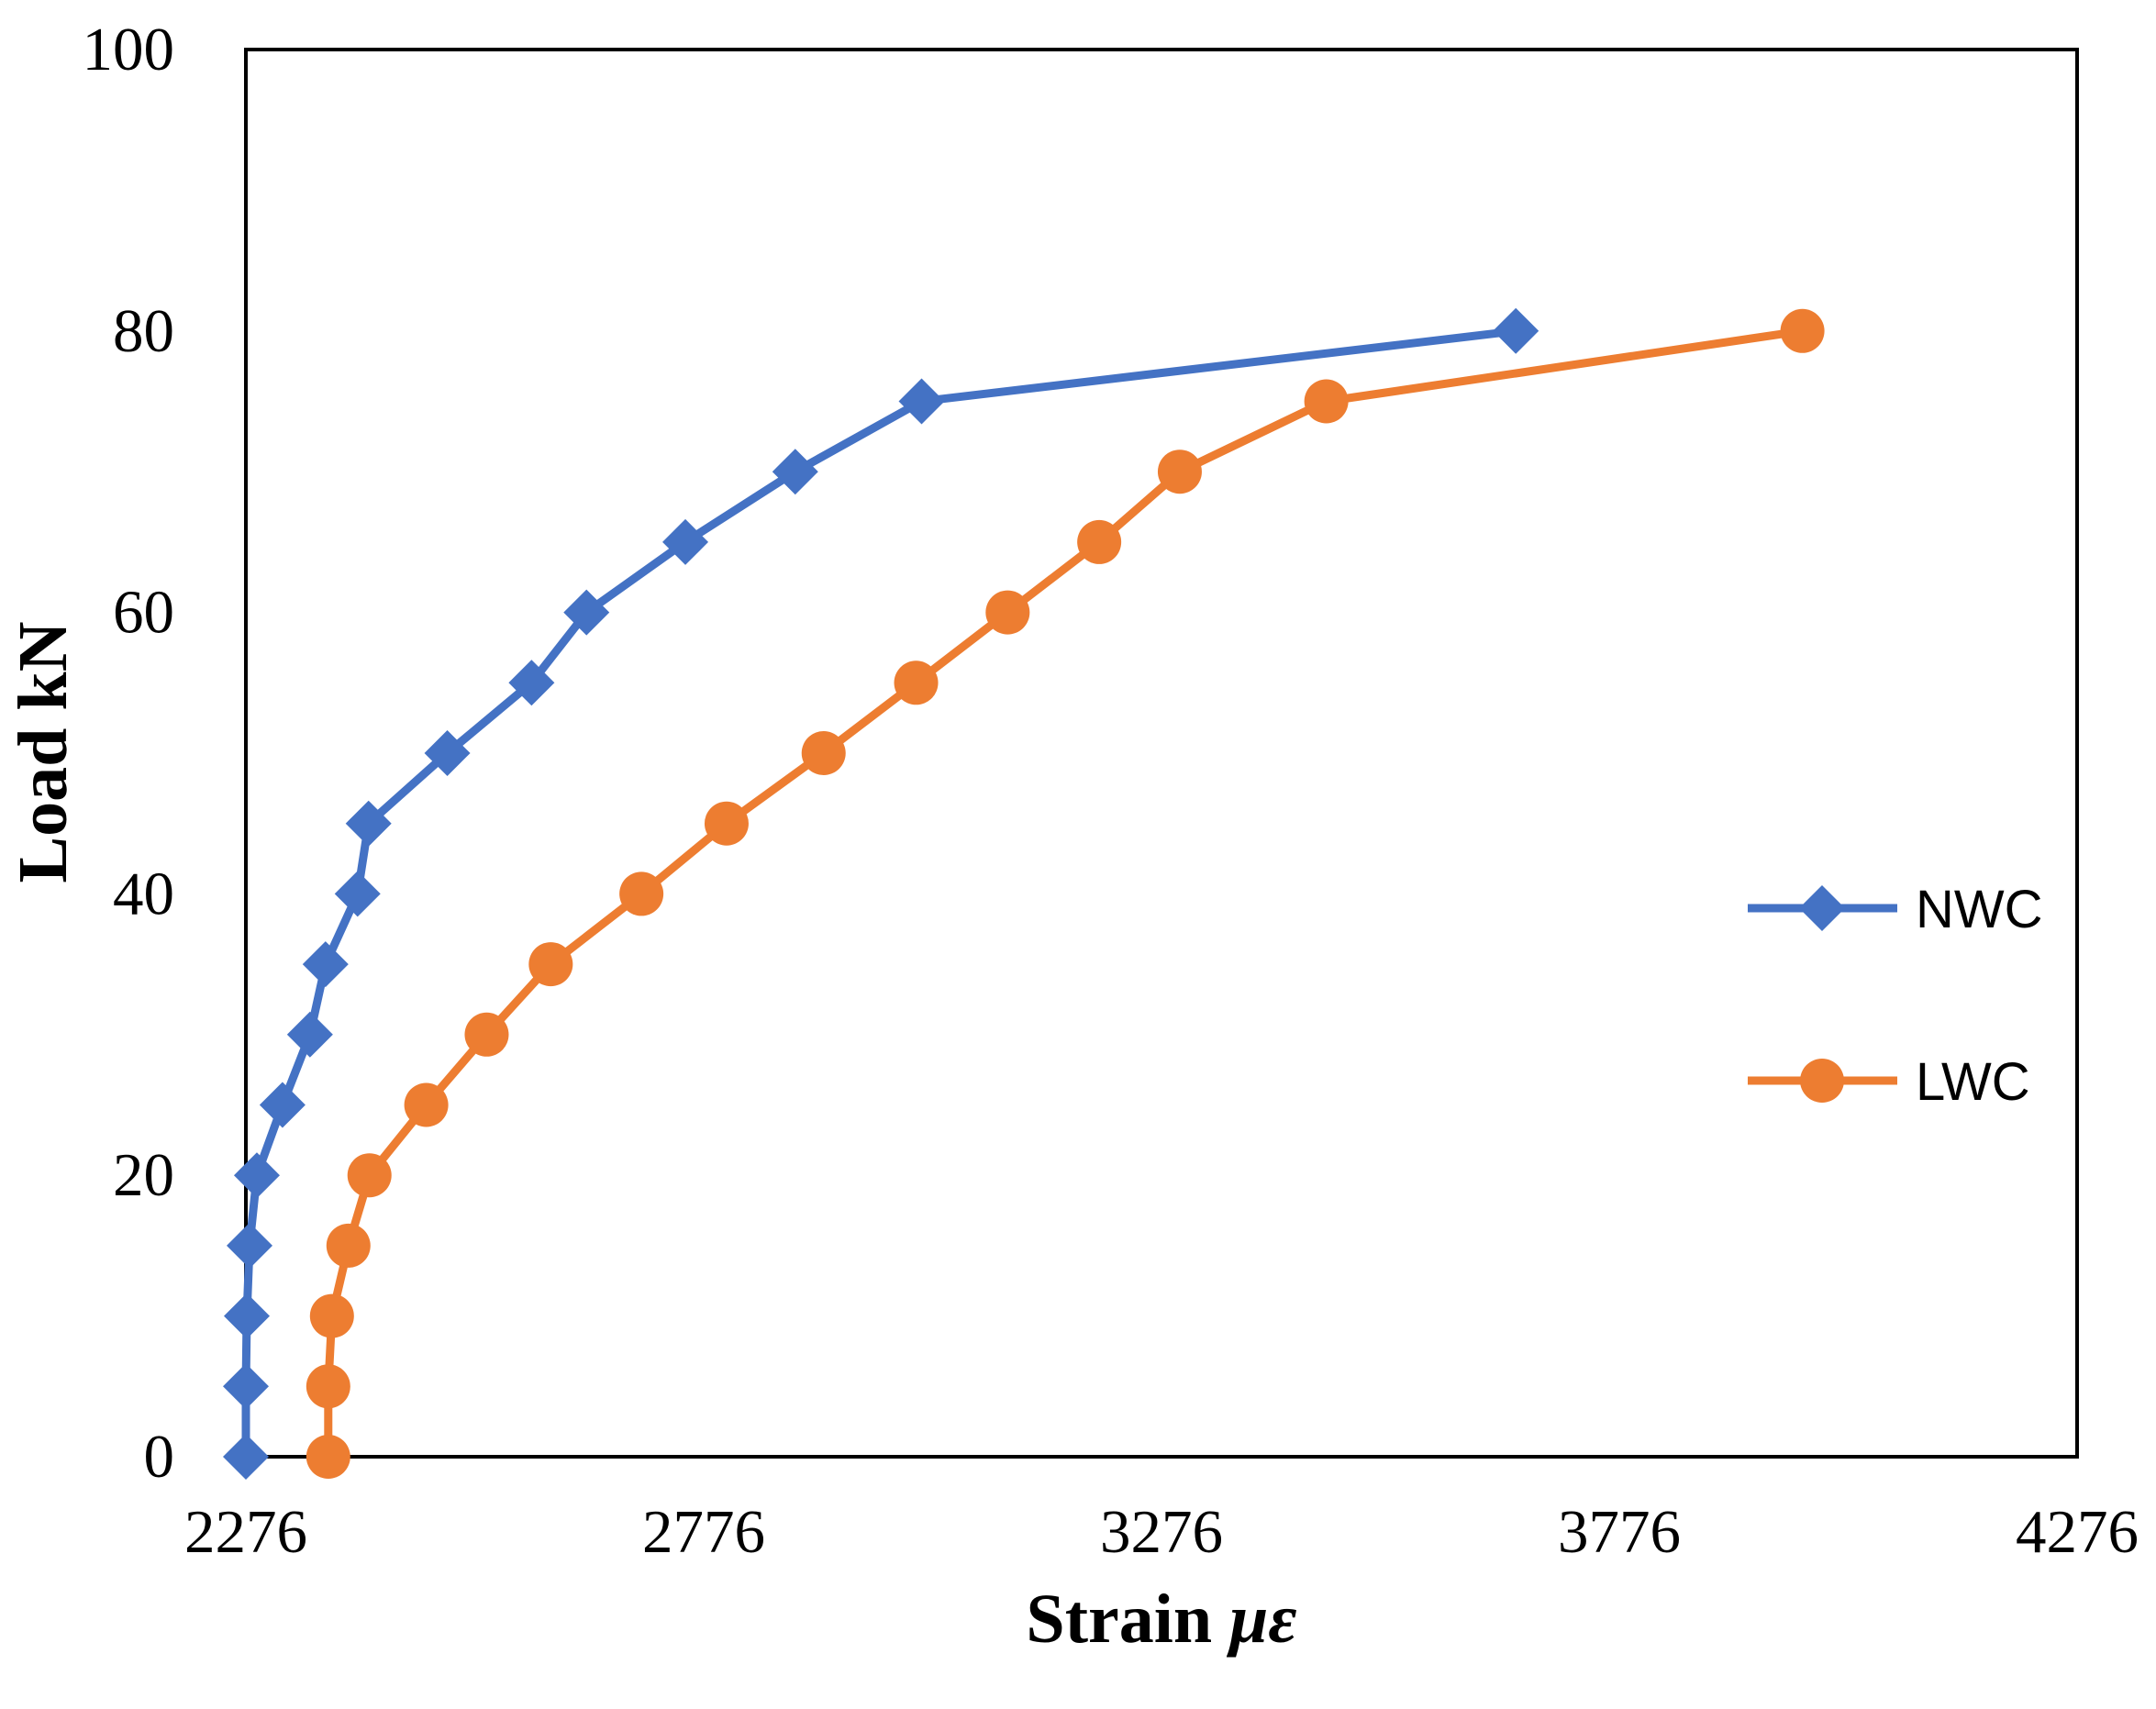 Image resolution: width=2156 pixels, height=1709 pixels. What do you see at coordinates (1119, 1619) in the screenshot?
I see `x-axis-title-text: Strain` at bounding box center [1119, 1619].